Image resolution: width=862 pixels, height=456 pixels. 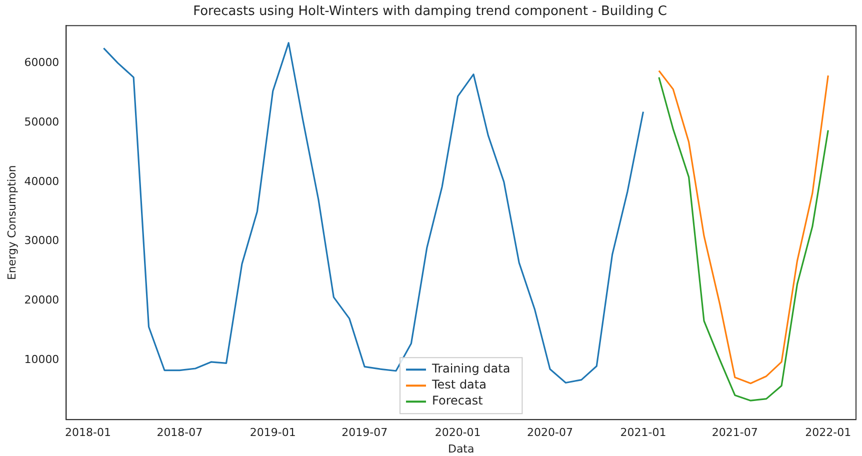 I want to click on y-tick-label: 20000, so click(x=42, y=300).